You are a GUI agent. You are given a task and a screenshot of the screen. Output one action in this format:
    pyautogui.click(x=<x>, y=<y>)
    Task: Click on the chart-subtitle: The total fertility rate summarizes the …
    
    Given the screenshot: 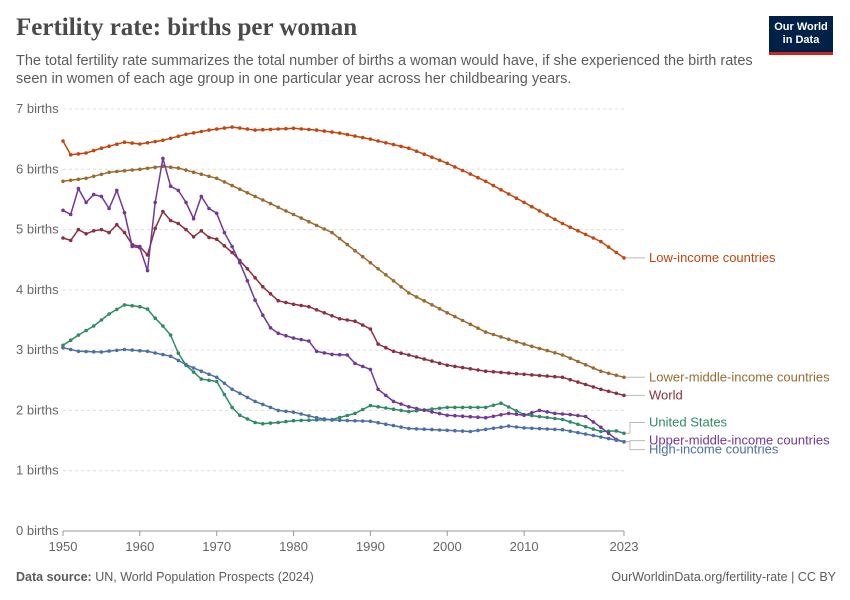 What is the action you would take?
    pyautogui.click(x=384, y=70)
    